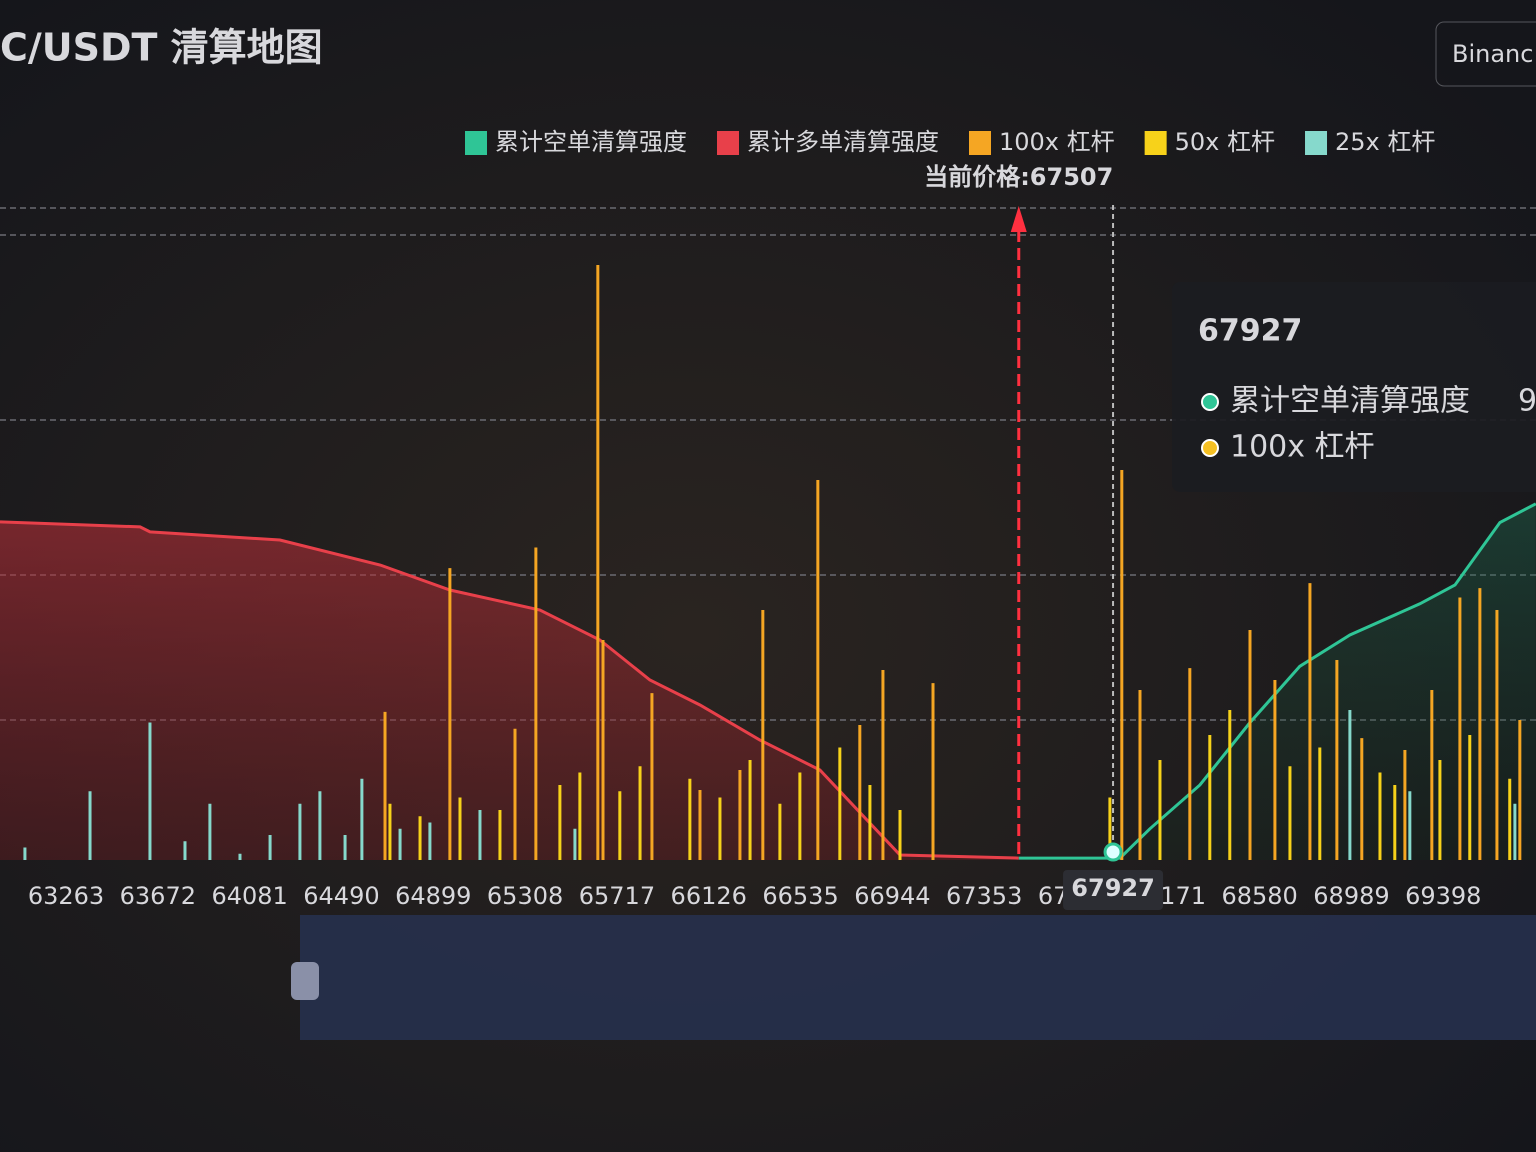 This screenshot has height=1152, width=1536. I want to click on x-tick-label: 63263, so click(66, 896).